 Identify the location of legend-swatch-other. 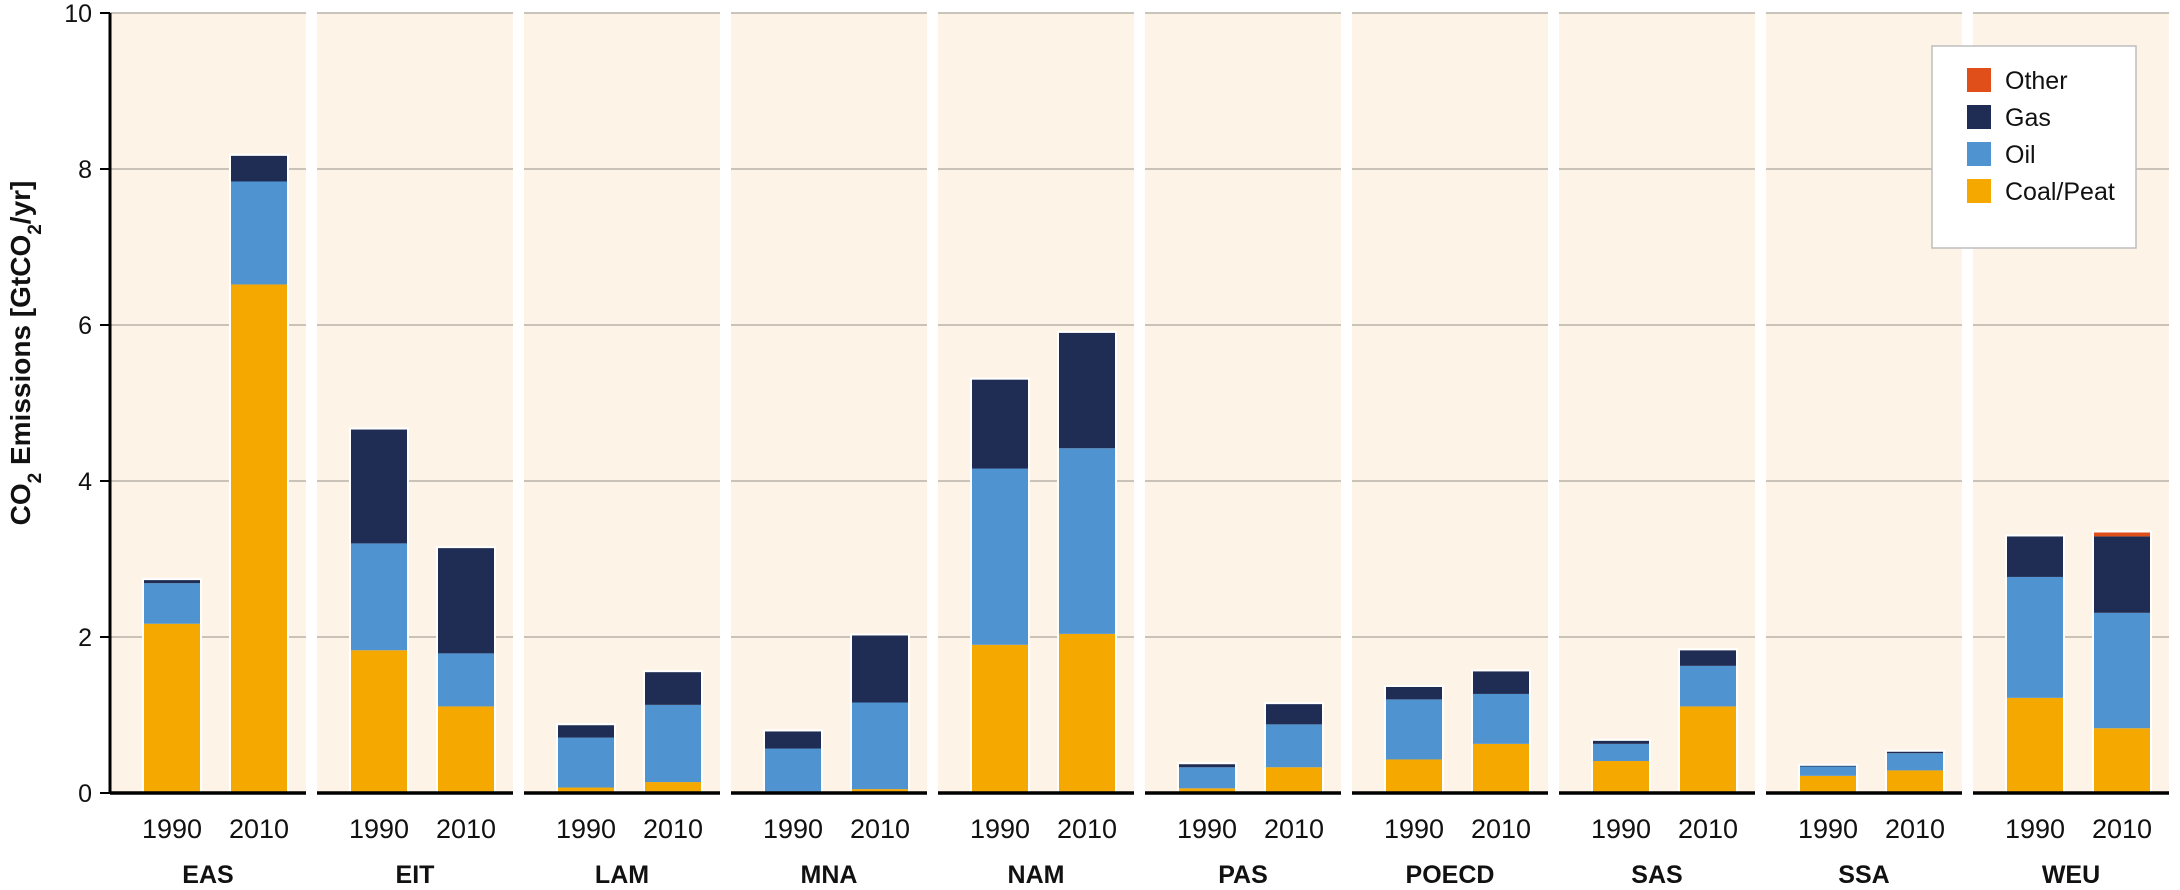
(1979, 80).